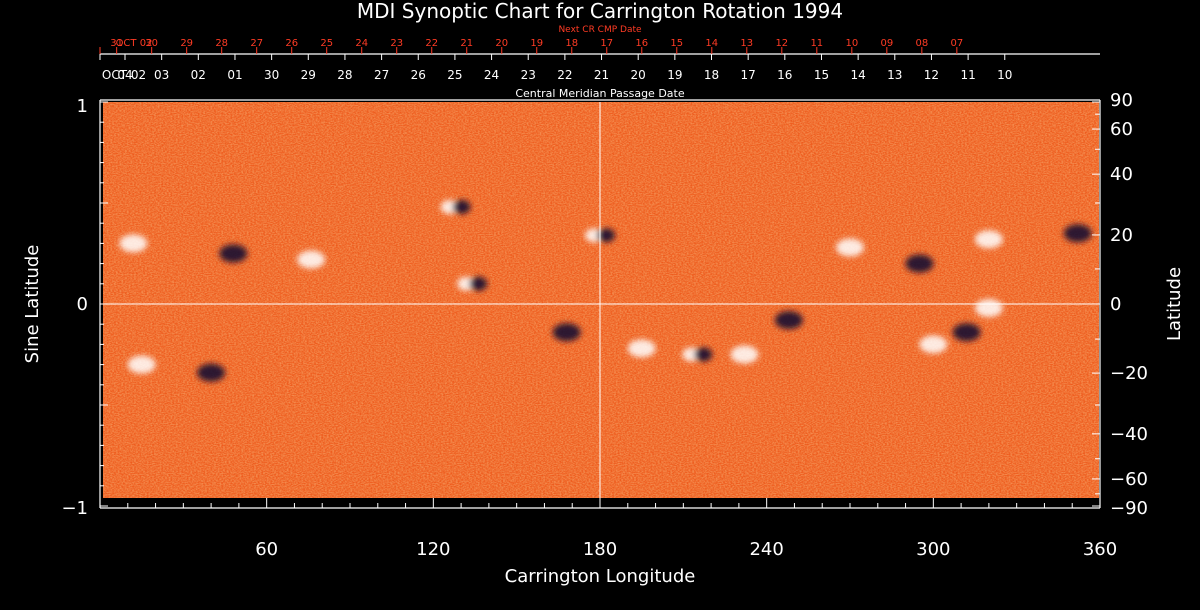  What do you see at coordinates (931, 75) in the screenshot?
I see `cmp-date-label: 12` at bounding box center [931, 75].